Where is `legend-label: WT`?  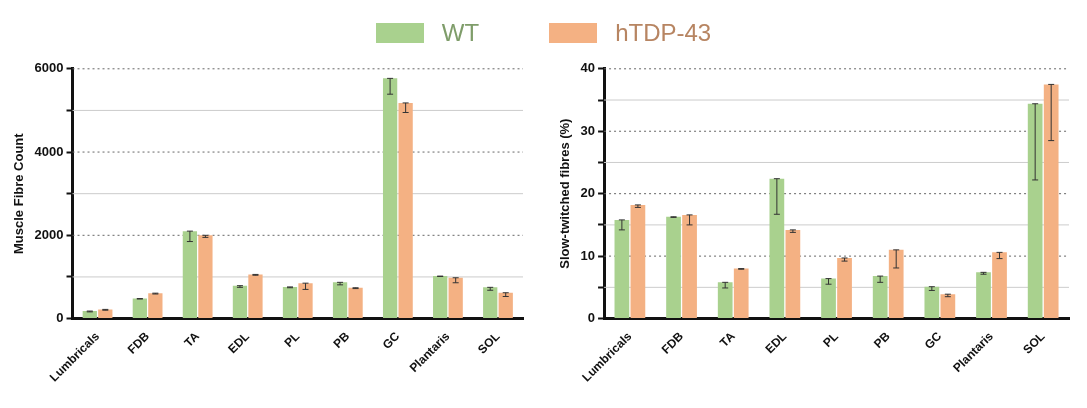 legend-label: WT is located at coordinates (460, 33).